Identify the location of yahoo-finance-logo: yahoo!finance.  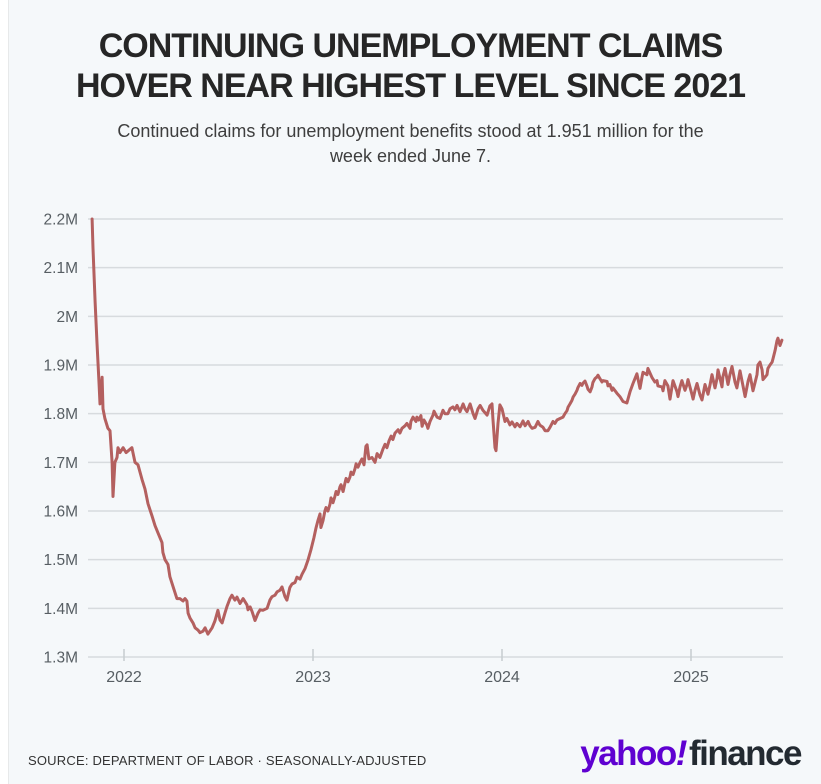
(691, 754).